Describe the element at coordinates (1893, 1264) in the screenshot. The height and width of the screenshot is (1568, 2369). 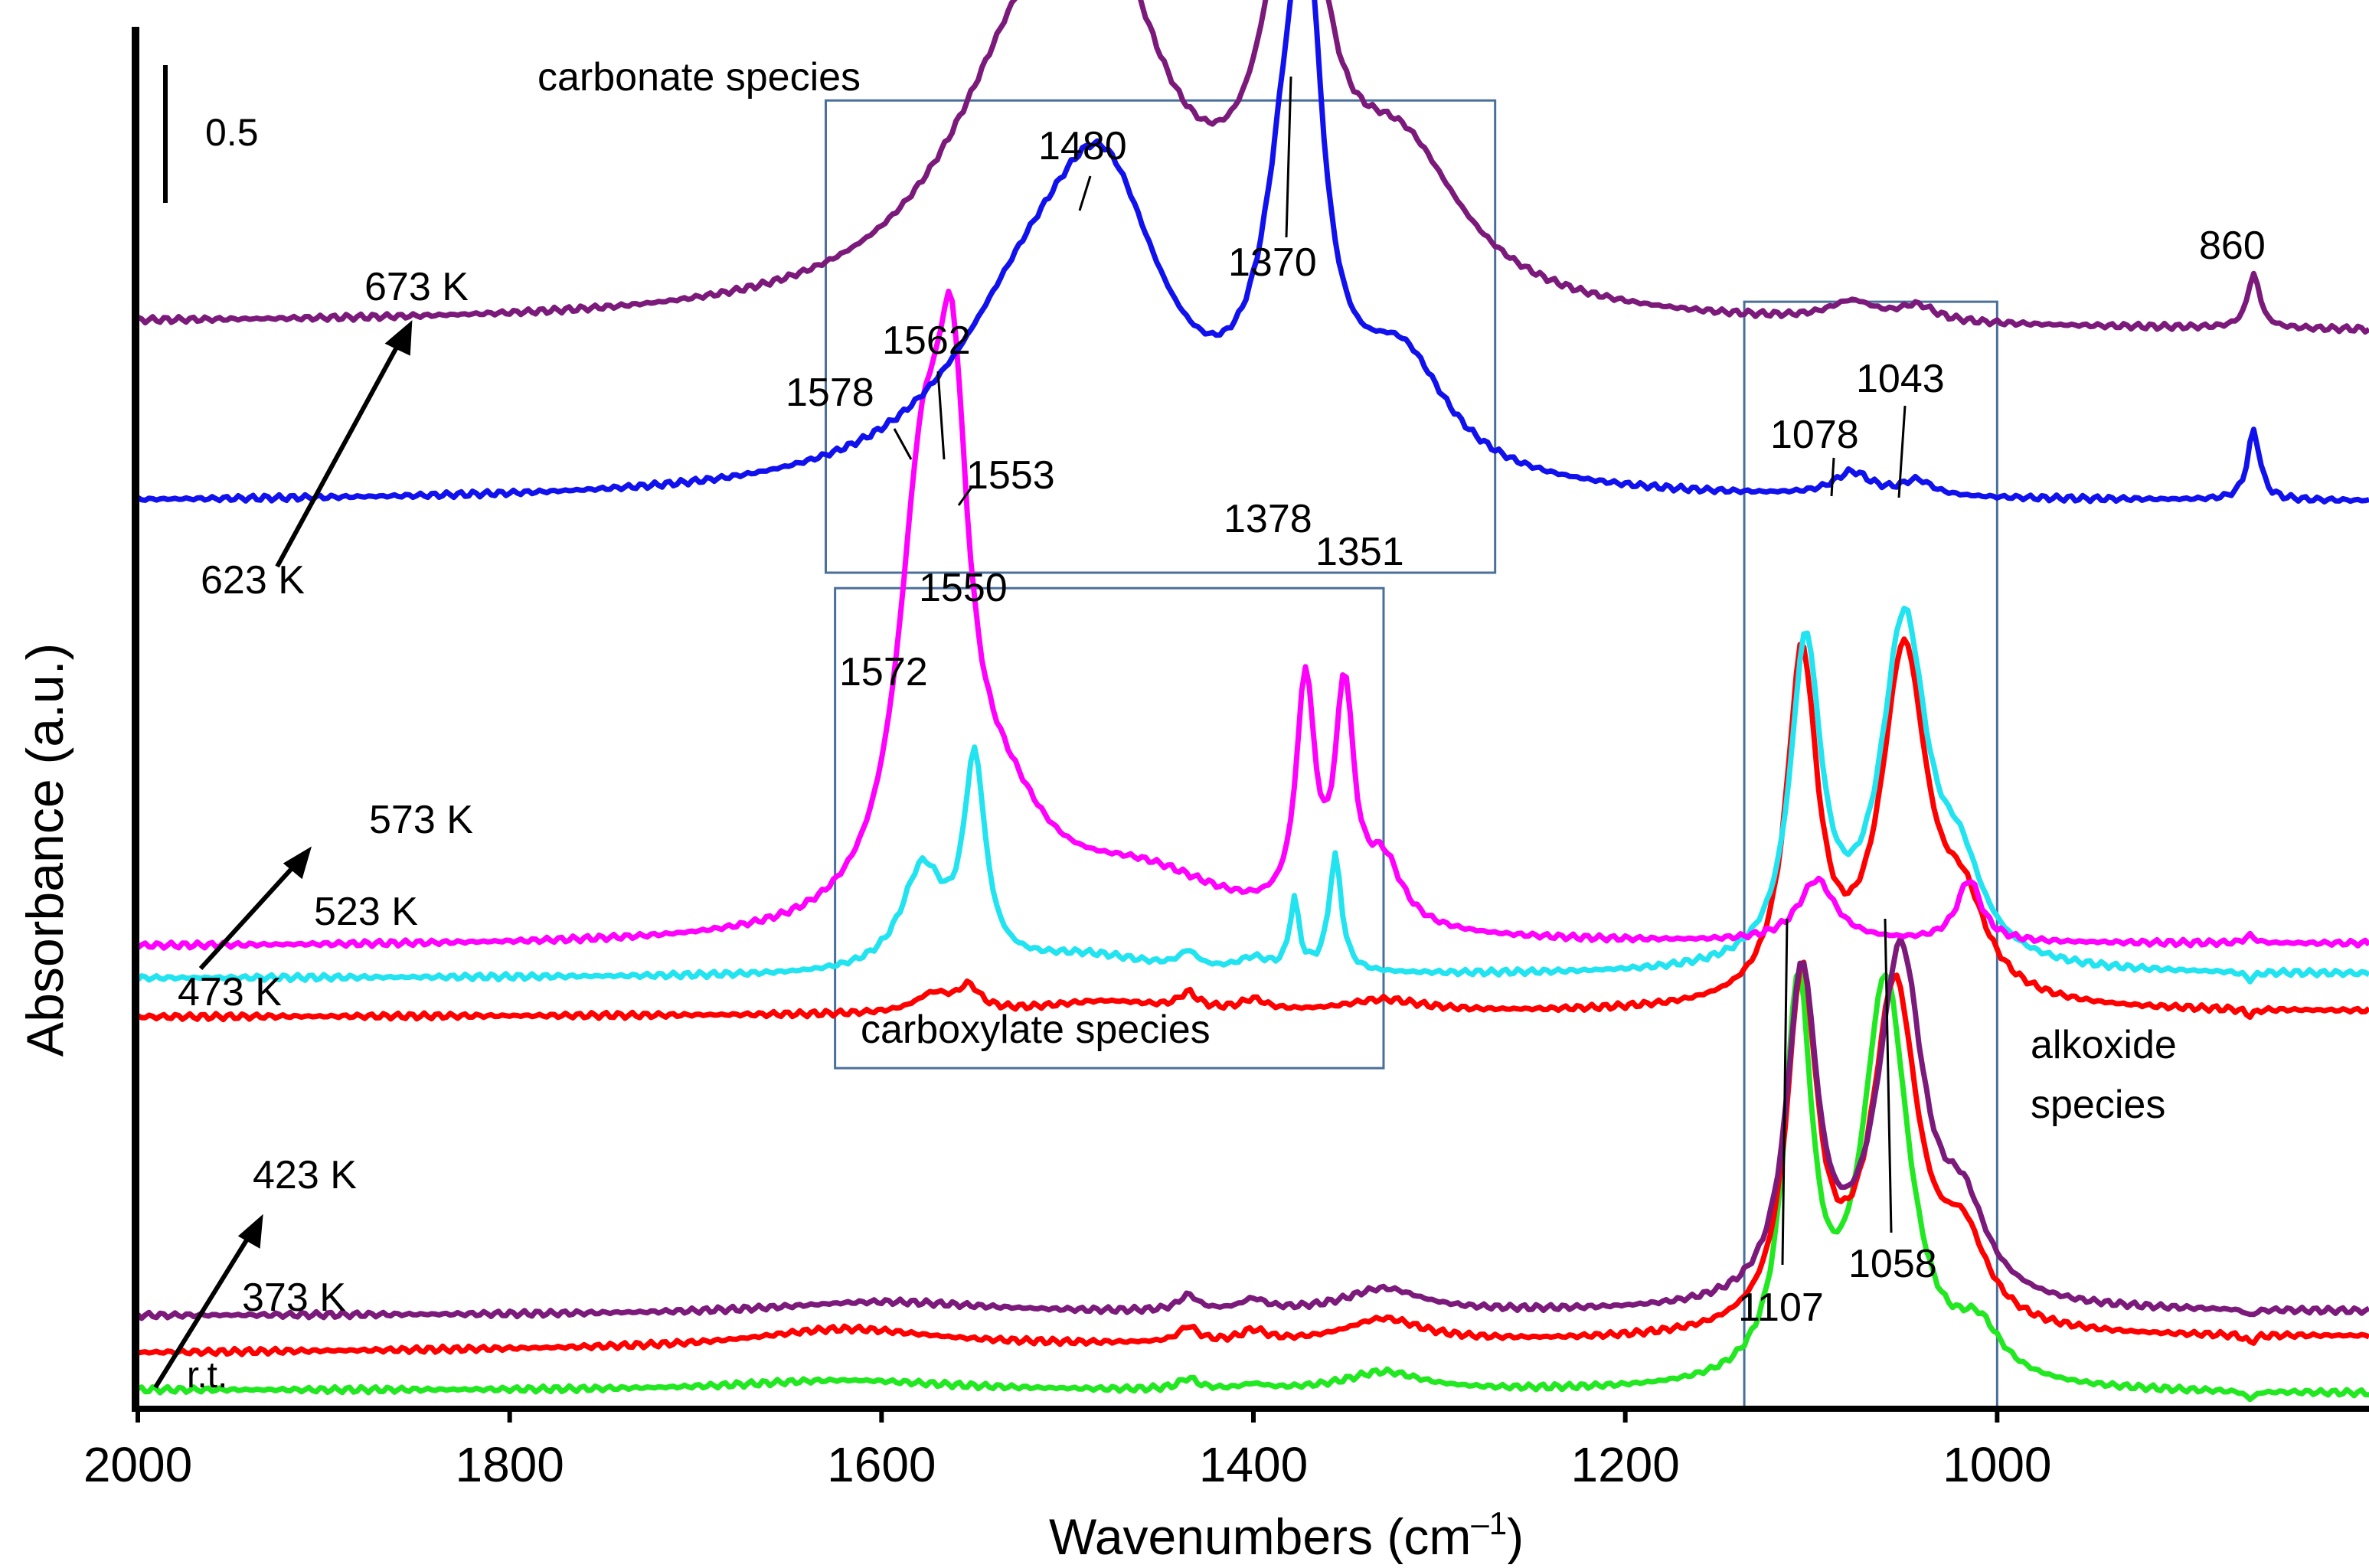
I see `peak-label-1058: 1058` at that location.